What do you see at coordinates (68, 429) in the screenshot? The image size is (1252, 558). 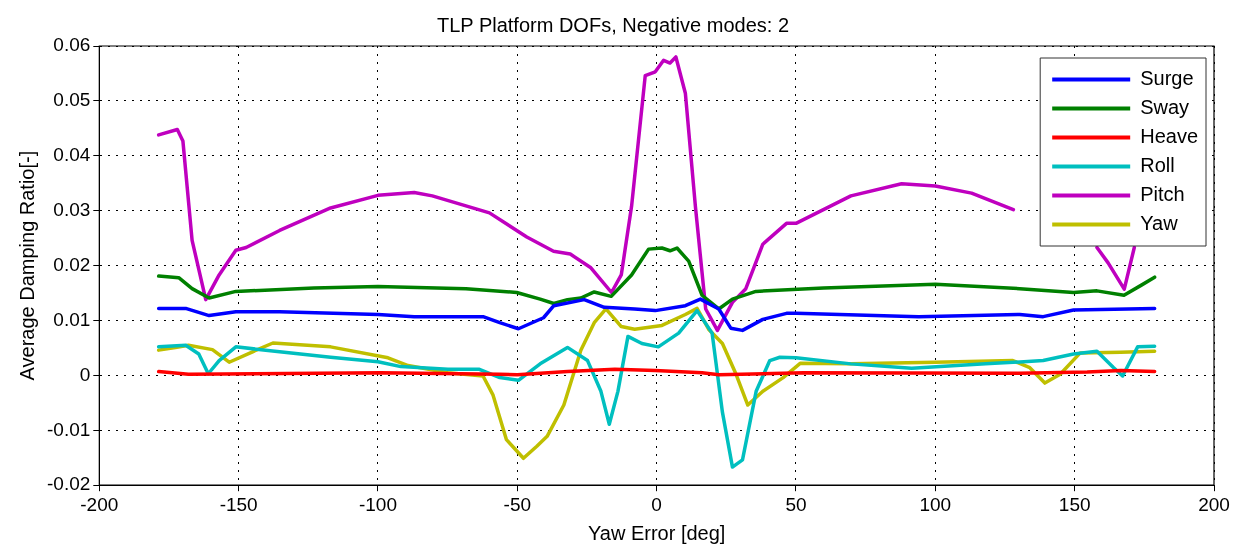 I see `y-tick-label: -0.01` at bounding box center [68, 429].